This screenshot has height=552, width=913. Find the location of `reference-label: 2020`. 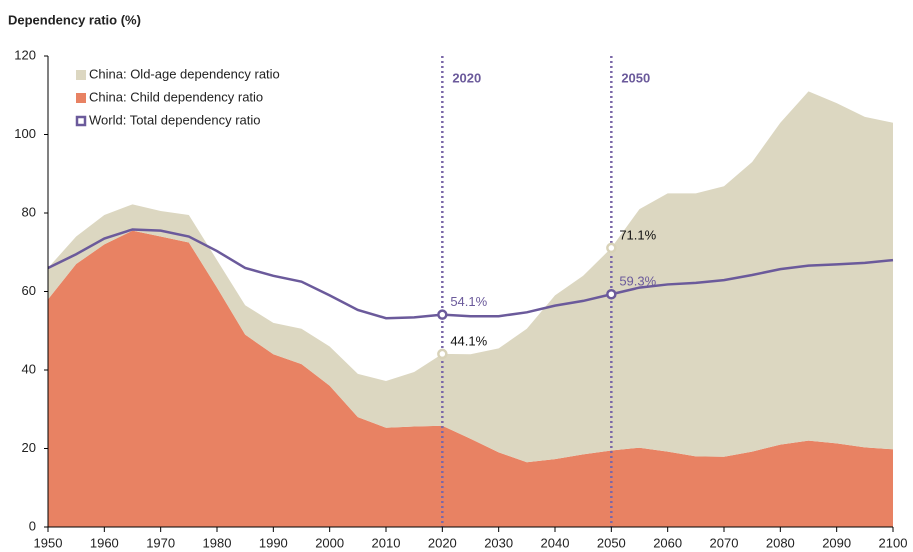

reference-label: 2020 is located at coordinates (466, 77).